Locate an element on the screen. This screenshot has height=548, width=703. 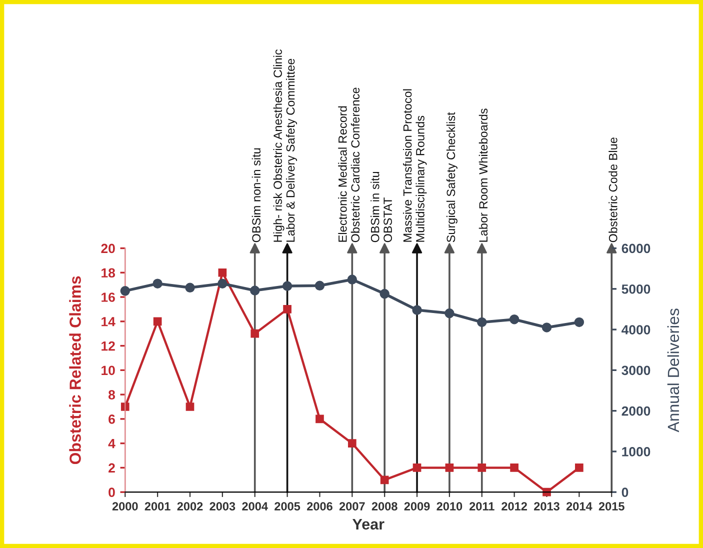
y-axis-title: Obstetric Related Claims is located at coordinates (75, 370).